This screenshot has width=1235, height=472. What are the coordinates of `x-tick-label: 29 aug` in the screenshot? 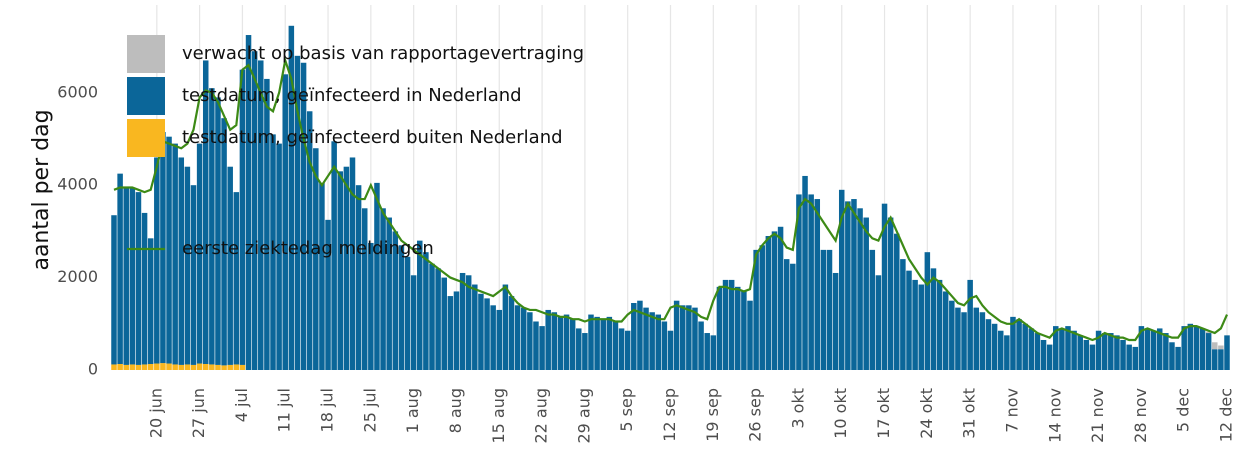 It's located at (583, 416).